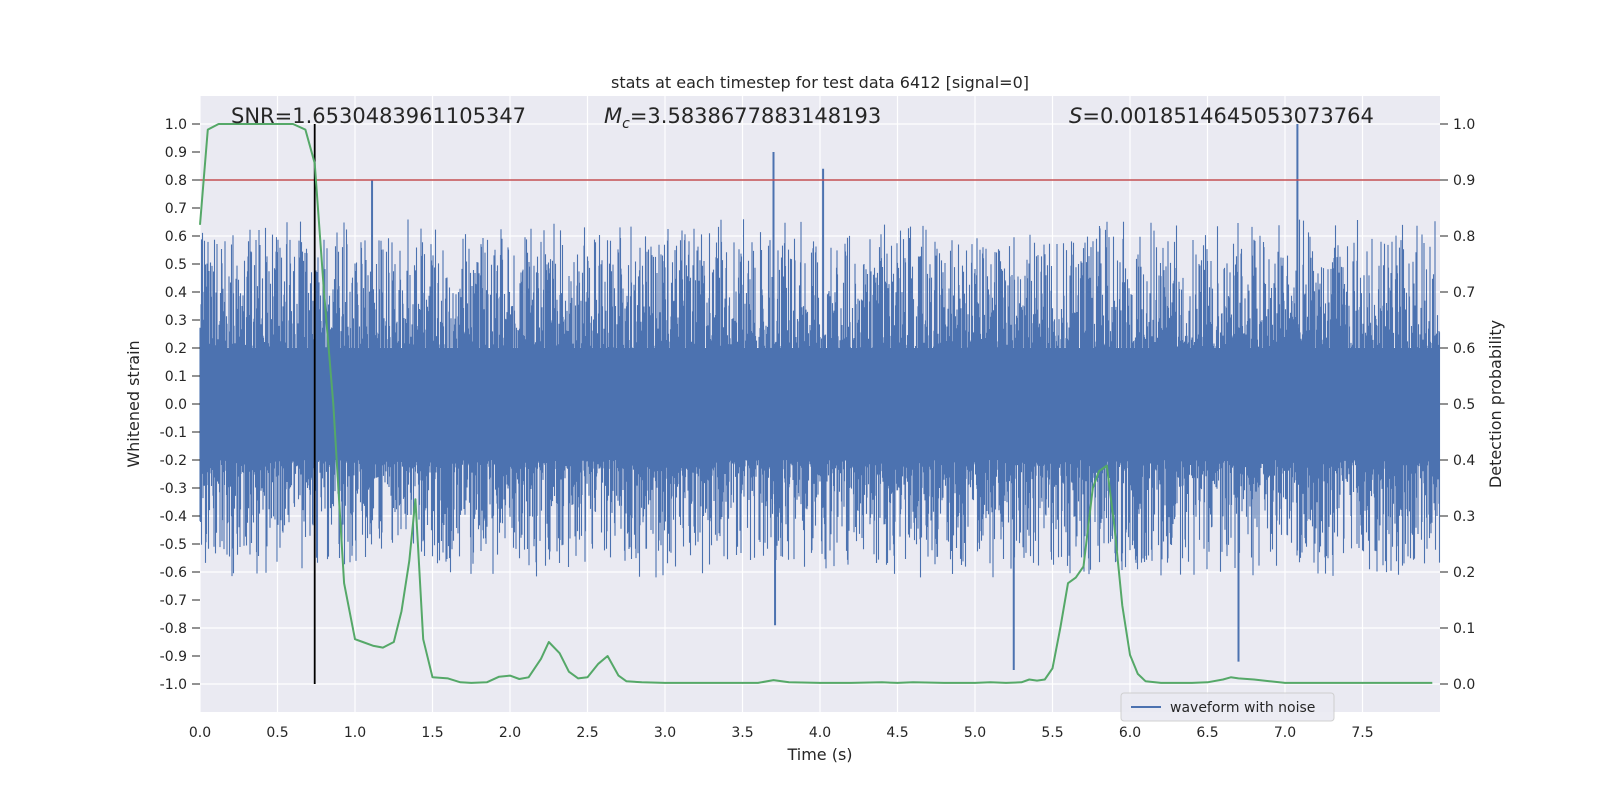 This screenshot has height=800, width=1600. Describe the element at coordinates (173, 461) in the screenshot. I see `y-left-tick-label: -0.2` at that location.